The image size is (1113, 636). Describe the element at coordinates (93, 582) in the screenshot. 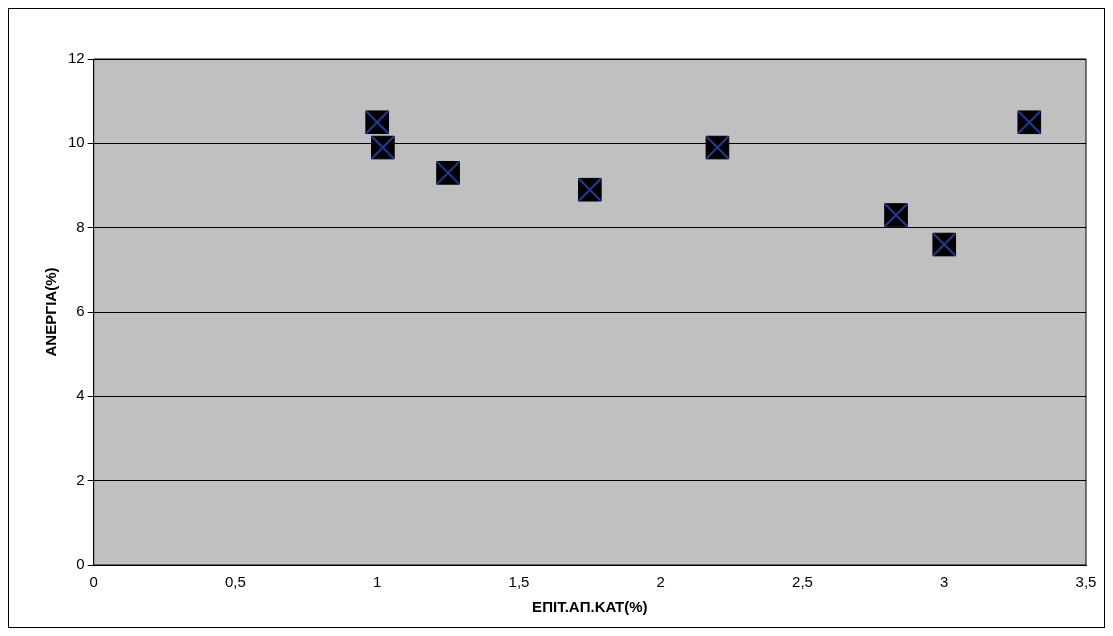

I see `x-tick-label: 0` at that location.